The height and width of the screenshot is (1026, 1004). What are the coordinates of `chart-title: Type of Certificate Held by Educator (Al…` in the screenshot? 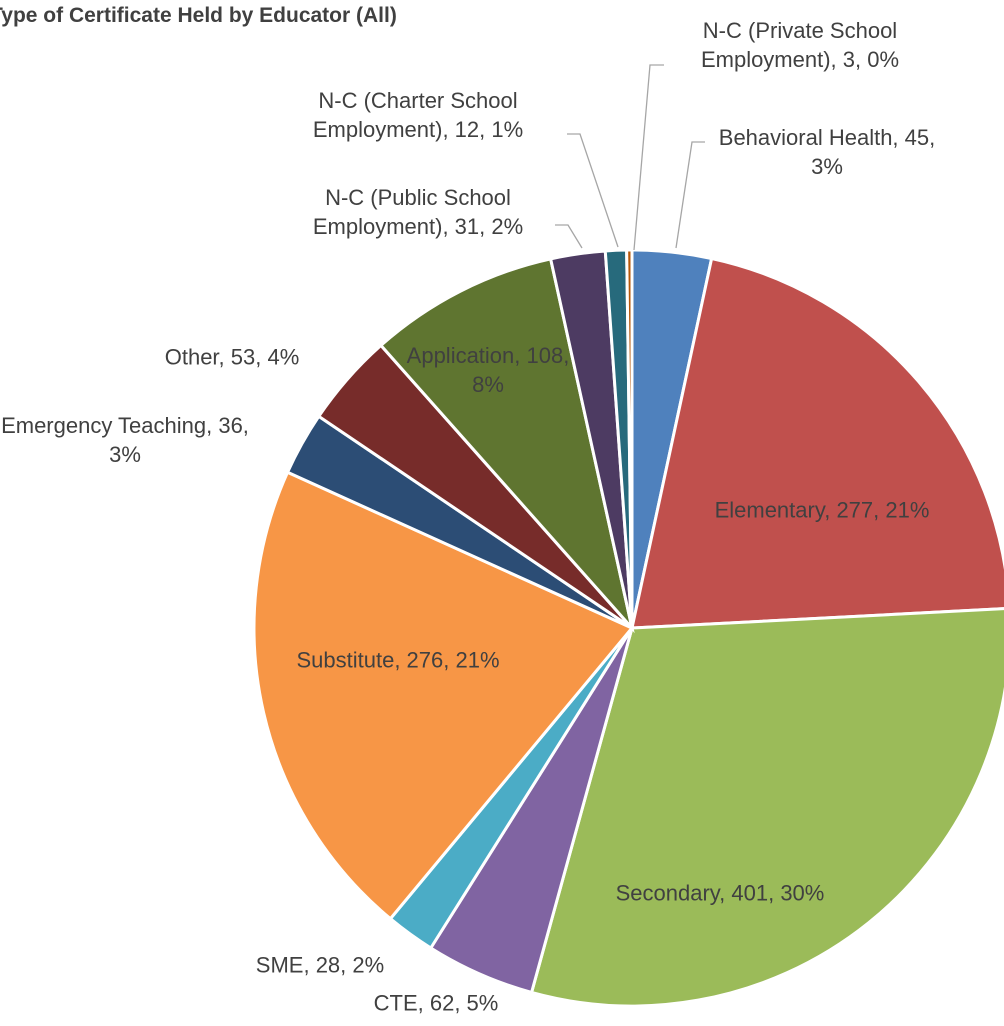 It's located at (198, 15).